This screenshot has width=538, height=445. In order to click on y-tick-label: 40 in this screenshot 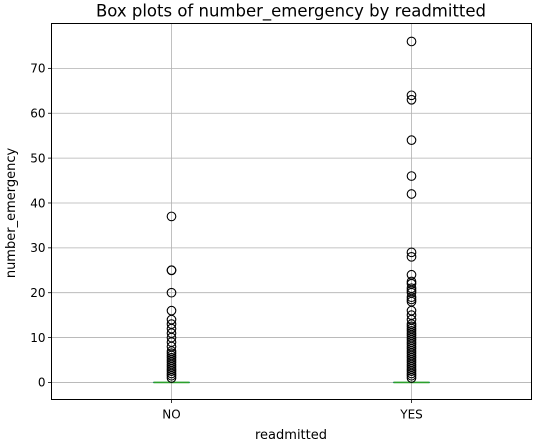, I will do `click(37, 203)`.